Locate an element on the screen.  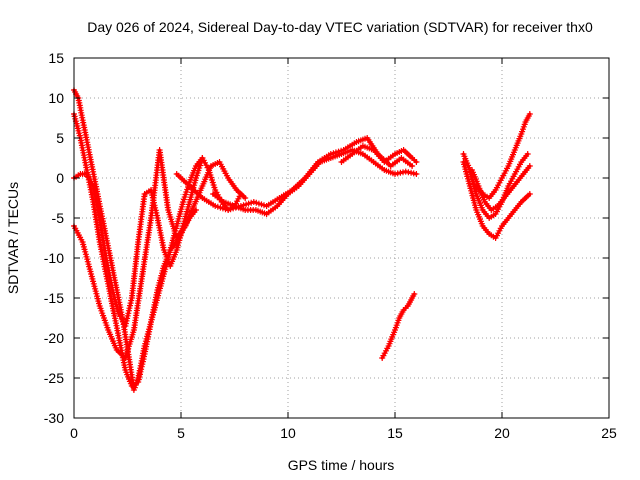
x-axis-label: GPS time / hours is located at coordinates (341, 465).